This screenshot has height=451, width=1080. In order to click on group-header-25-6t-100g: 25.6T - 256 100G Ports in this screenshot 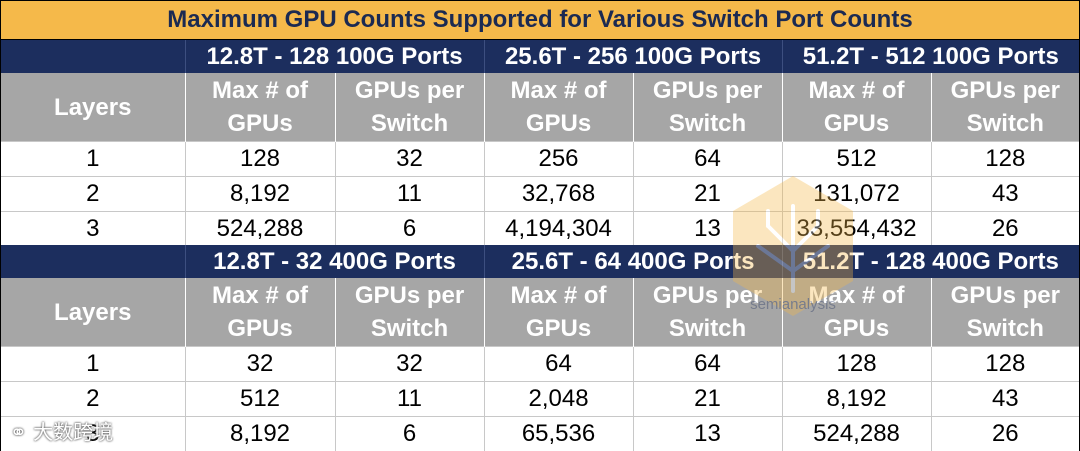, I will do `click(633, 56)`.